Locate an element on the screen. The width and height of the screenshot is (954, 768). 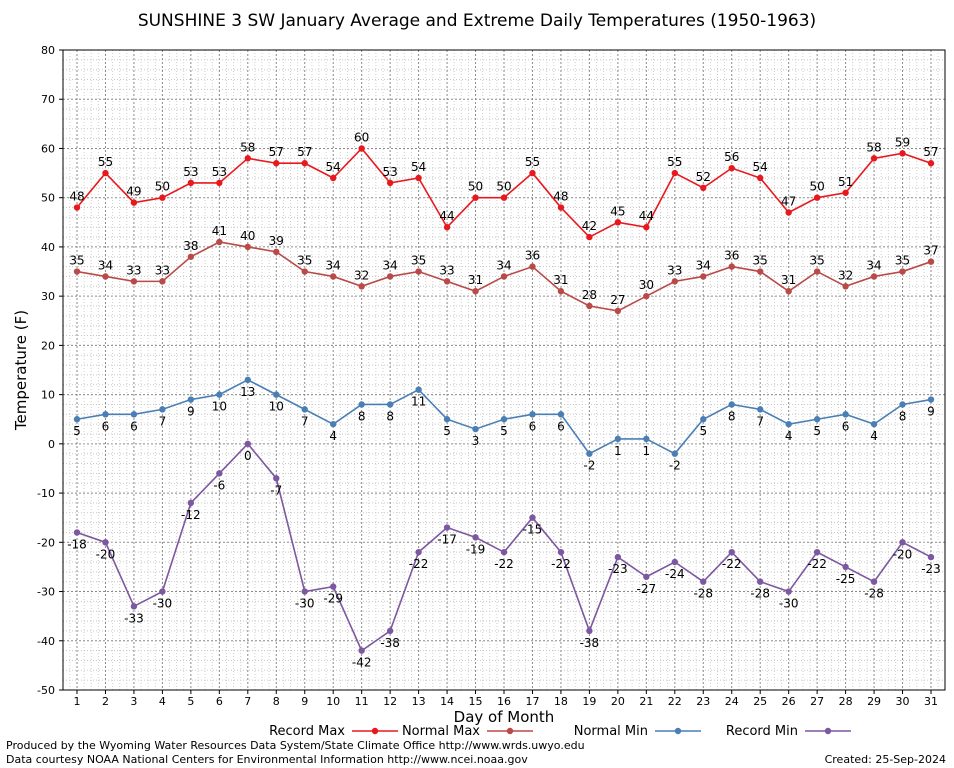
x-tick-label: 6 is located at coordinates (219, 701).